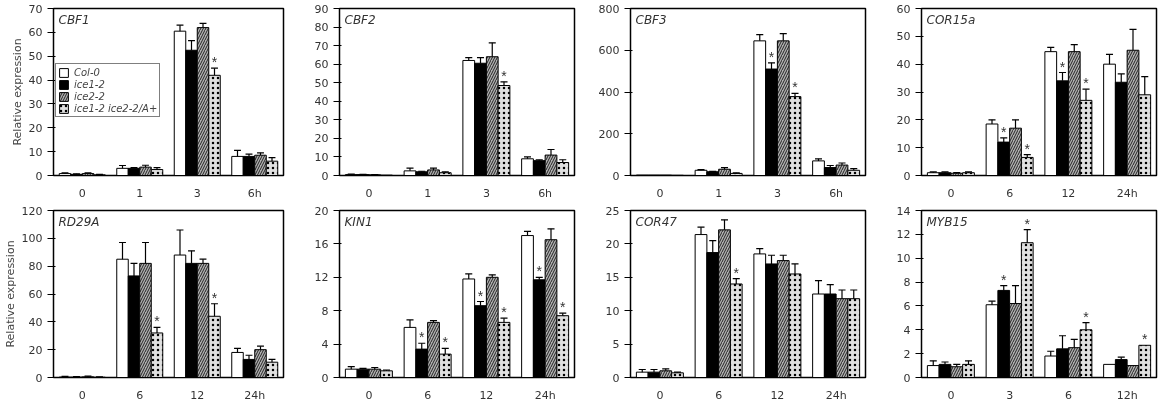  What do you see at coordinates (903, 211) in the screenshot?
I see `y-tick-label: 14` at bounding box center [903, 211].